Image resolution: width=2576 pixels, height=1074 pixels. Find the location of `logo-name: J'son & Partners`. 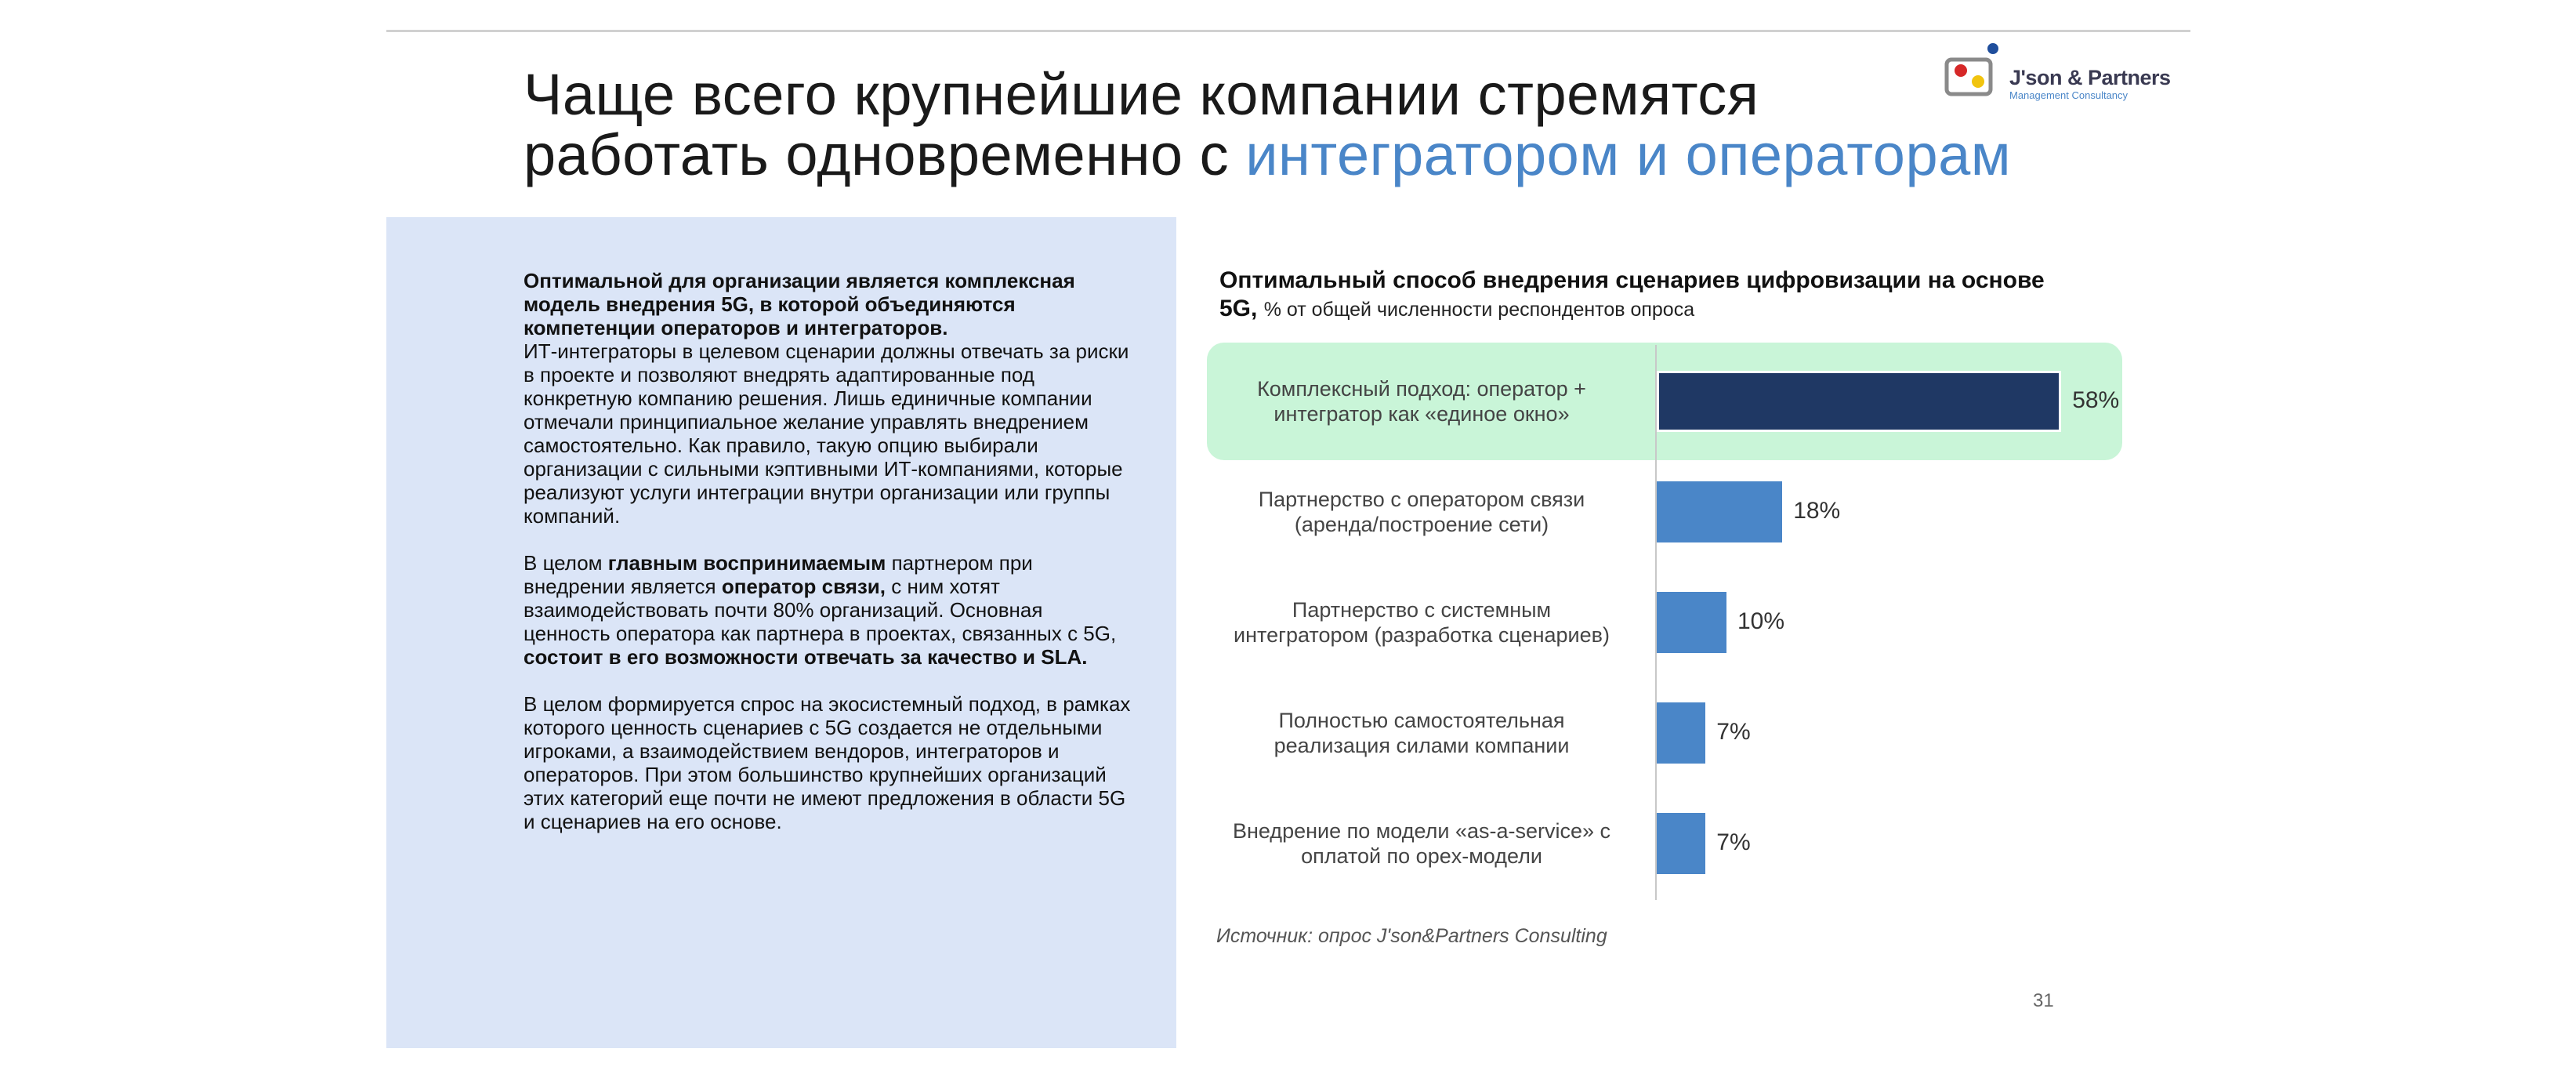

logo-name: J'son & Partners is located at coordinates (2090, 77).